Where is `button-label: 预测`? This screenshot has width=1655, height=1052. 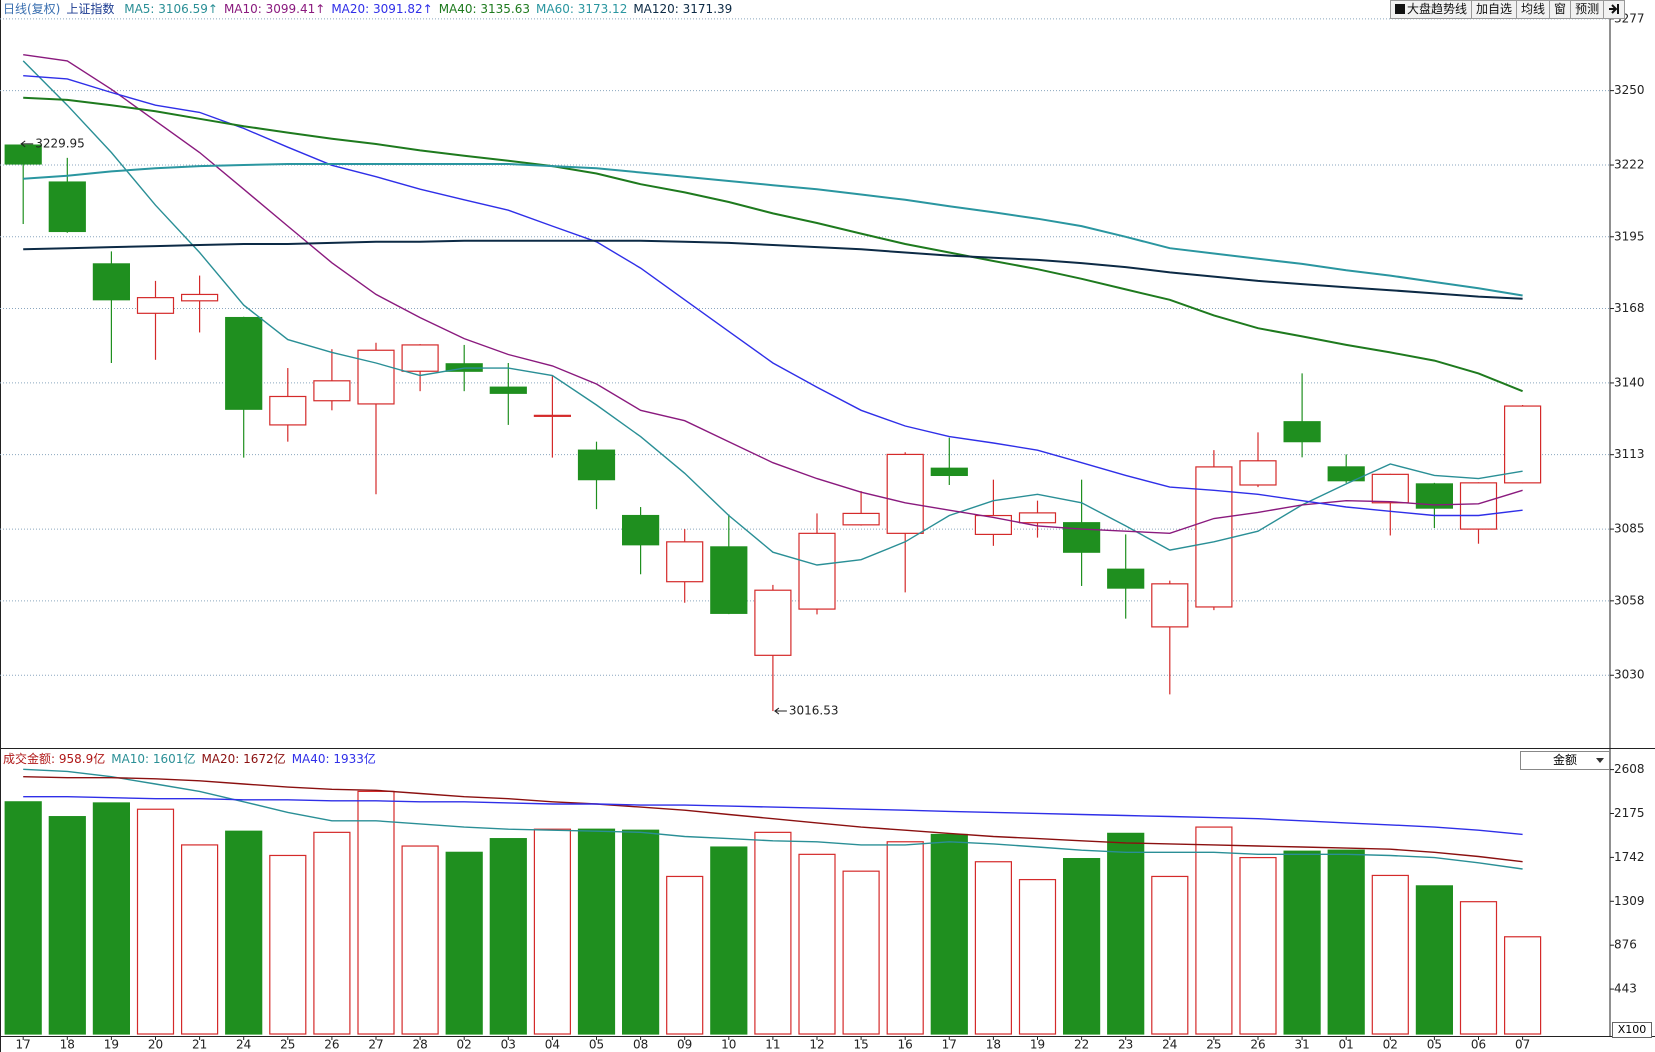
button-label: 预测 is located at coordinates (1587, 9).